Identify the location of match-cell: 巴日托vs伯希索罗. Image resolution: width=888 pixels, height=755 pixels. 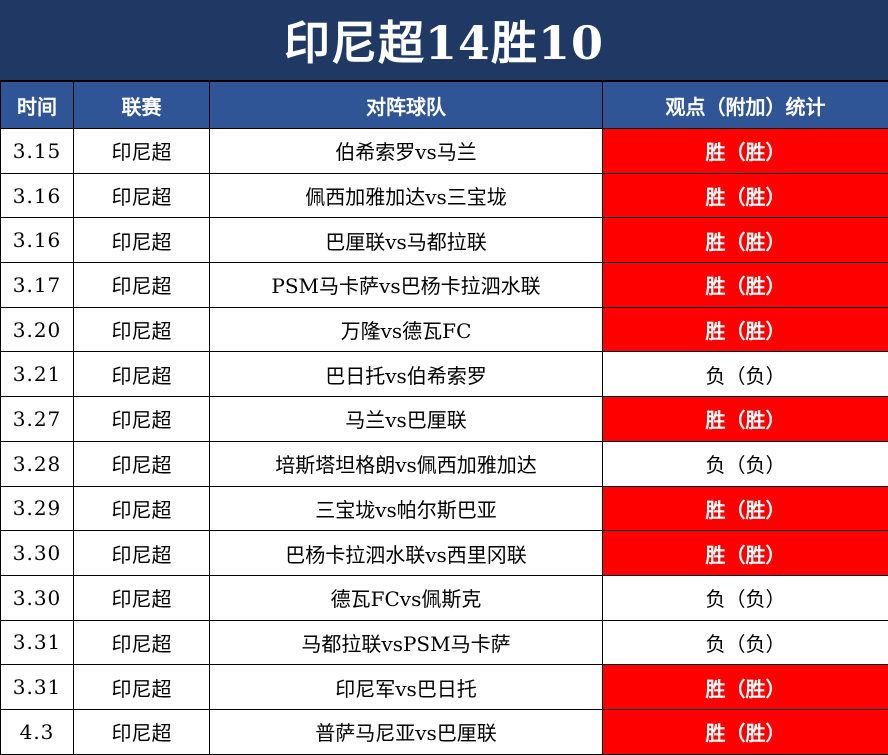
(406, 374).